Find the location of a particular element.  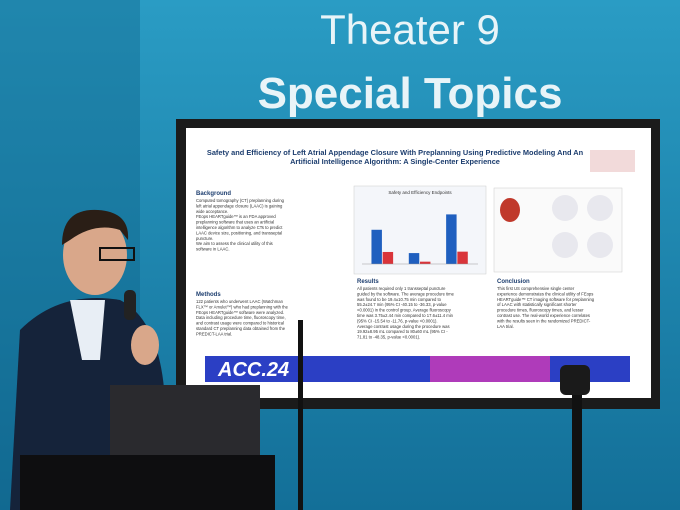

section-heading: Background is located at coordinates (213, 194).